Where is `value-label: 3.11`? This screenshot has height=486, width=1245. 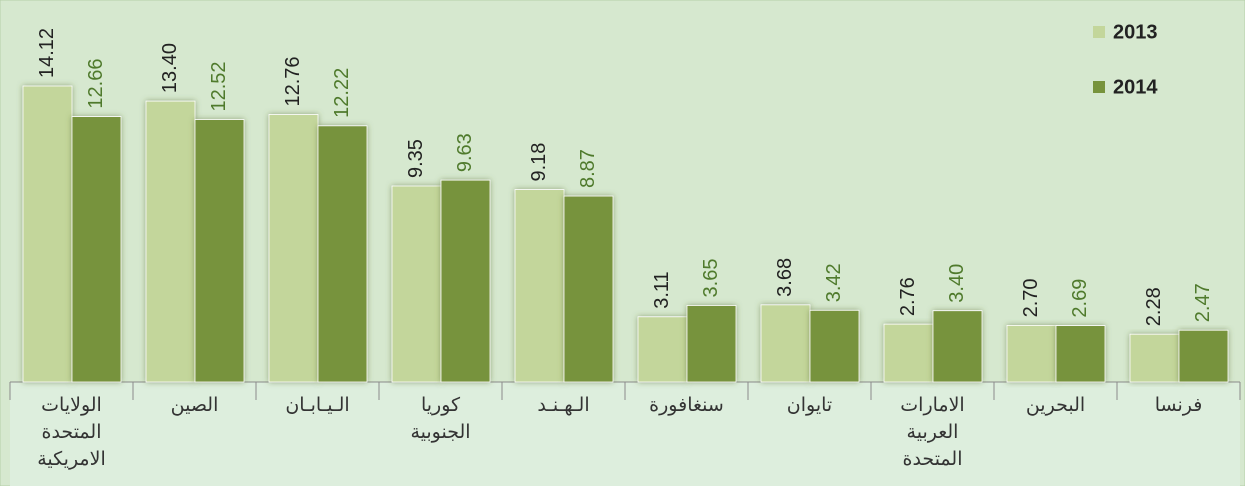
value-label: 3.11 is located at coordinates (662, 289).